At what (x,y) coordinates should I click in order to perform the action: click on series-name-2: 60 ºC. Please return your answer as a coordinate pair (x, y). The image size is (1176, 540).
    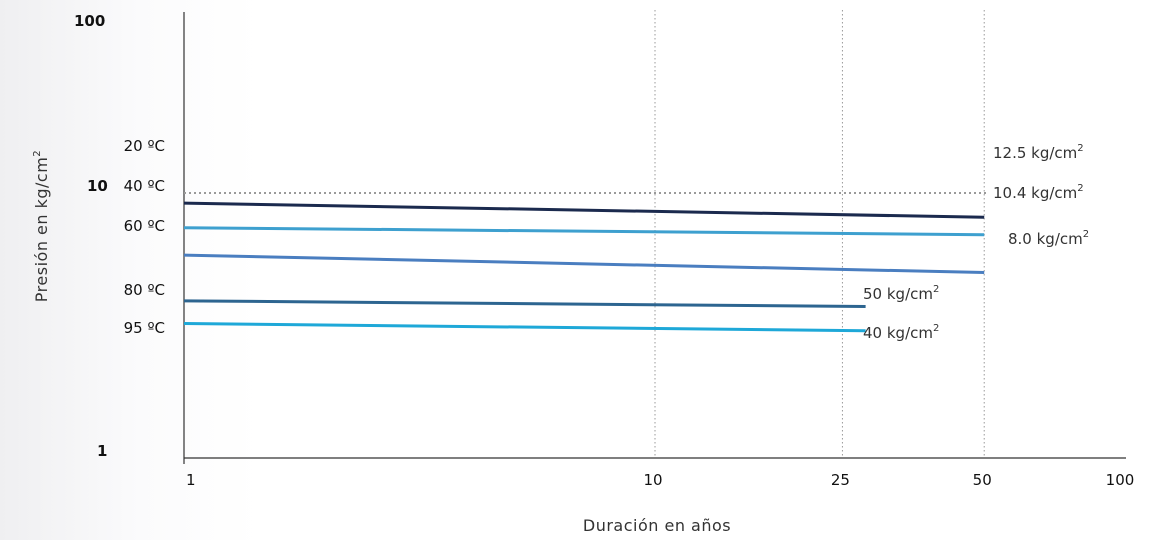
    Looking at the image, I should click on (144, 226).